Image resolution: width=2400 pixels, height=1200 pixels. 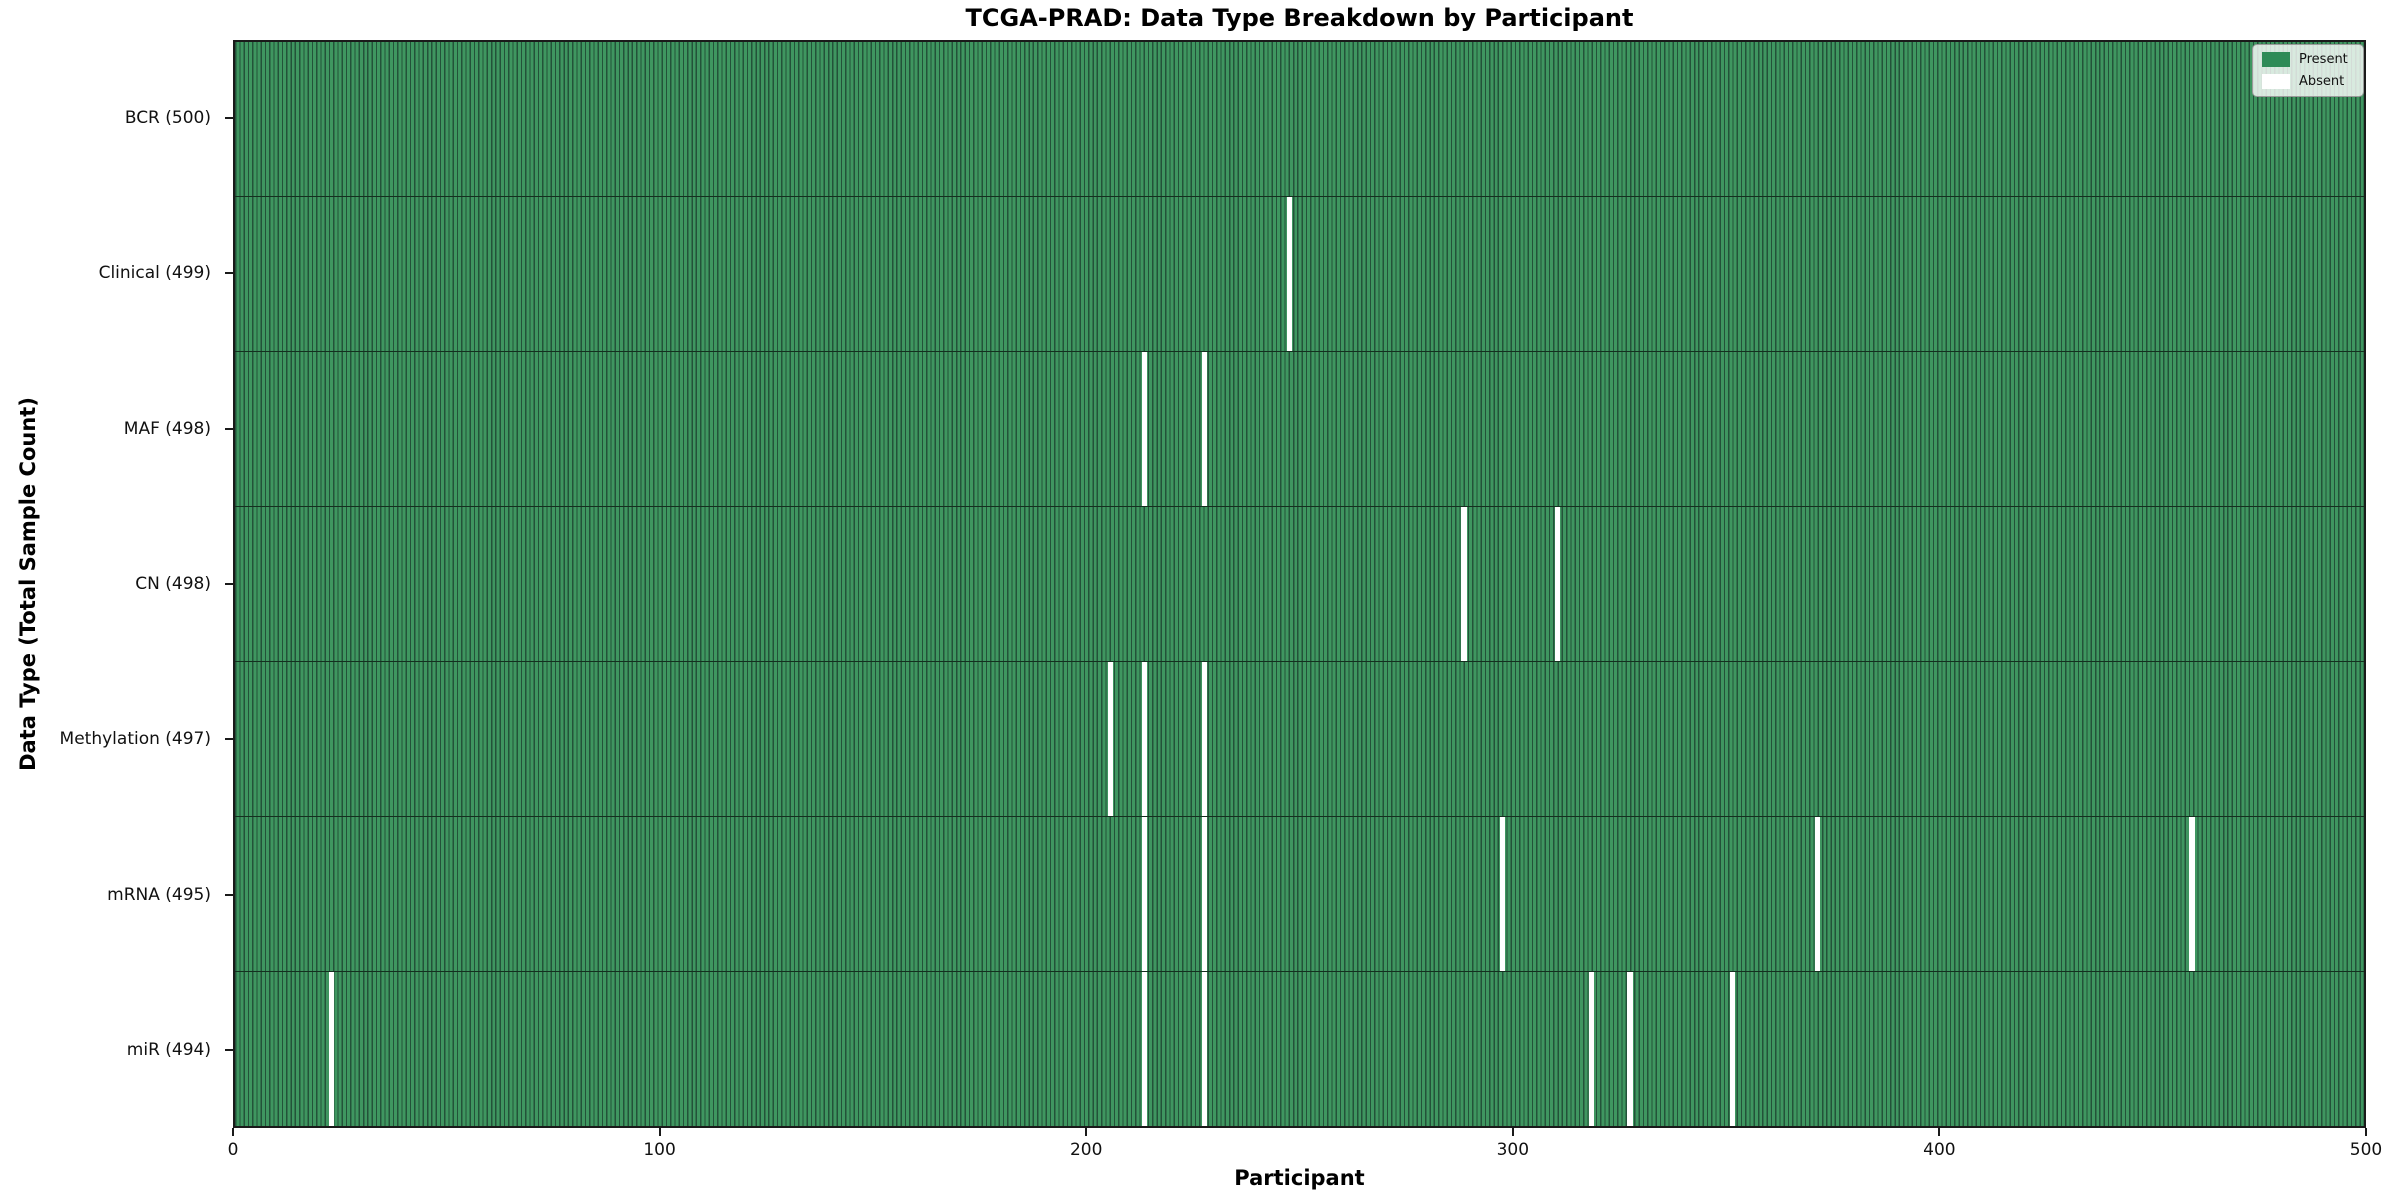 What do you see at coordinates (154, 273) in the screenshot?
I see `y-tick-label: Clinical (499)` at bounding box center [154, 273].